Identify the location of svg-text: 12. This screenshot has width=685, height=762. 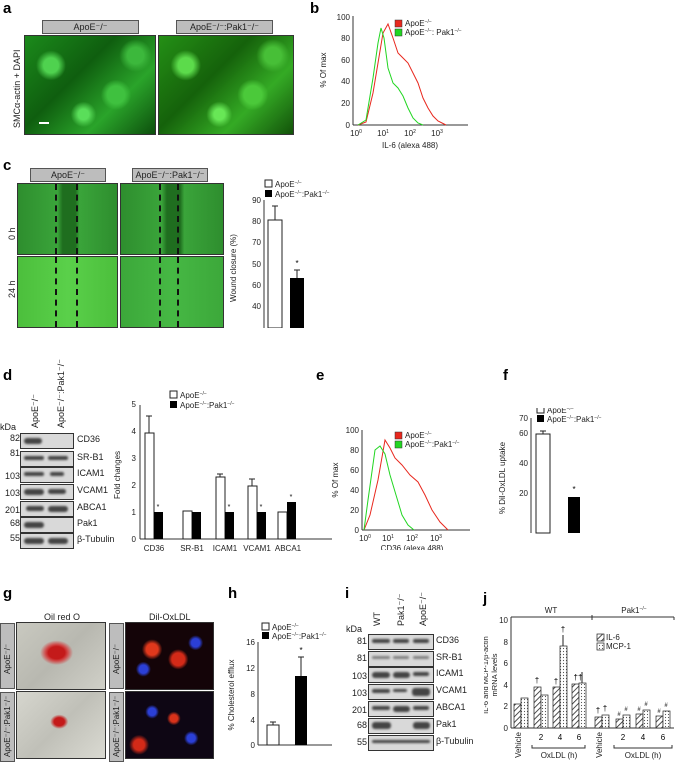
(250, 668).